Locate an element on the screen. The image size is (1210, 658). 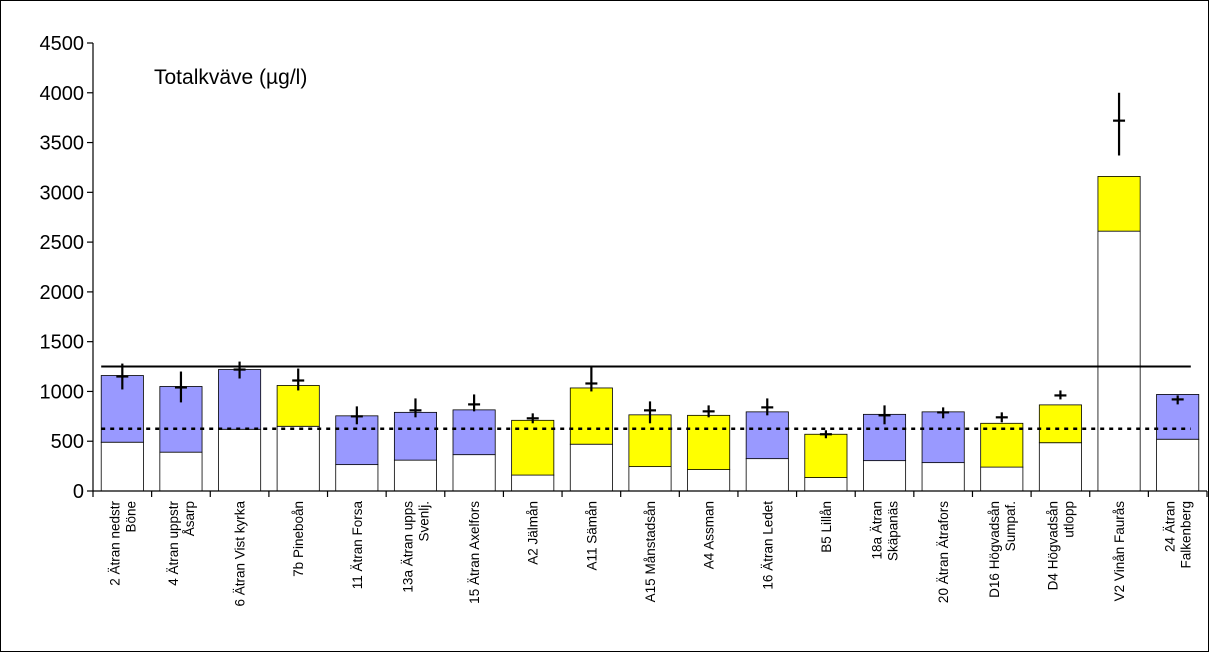
x-tick-label-line: 2 Ätran nedstr is located at coordinates (114, 542).